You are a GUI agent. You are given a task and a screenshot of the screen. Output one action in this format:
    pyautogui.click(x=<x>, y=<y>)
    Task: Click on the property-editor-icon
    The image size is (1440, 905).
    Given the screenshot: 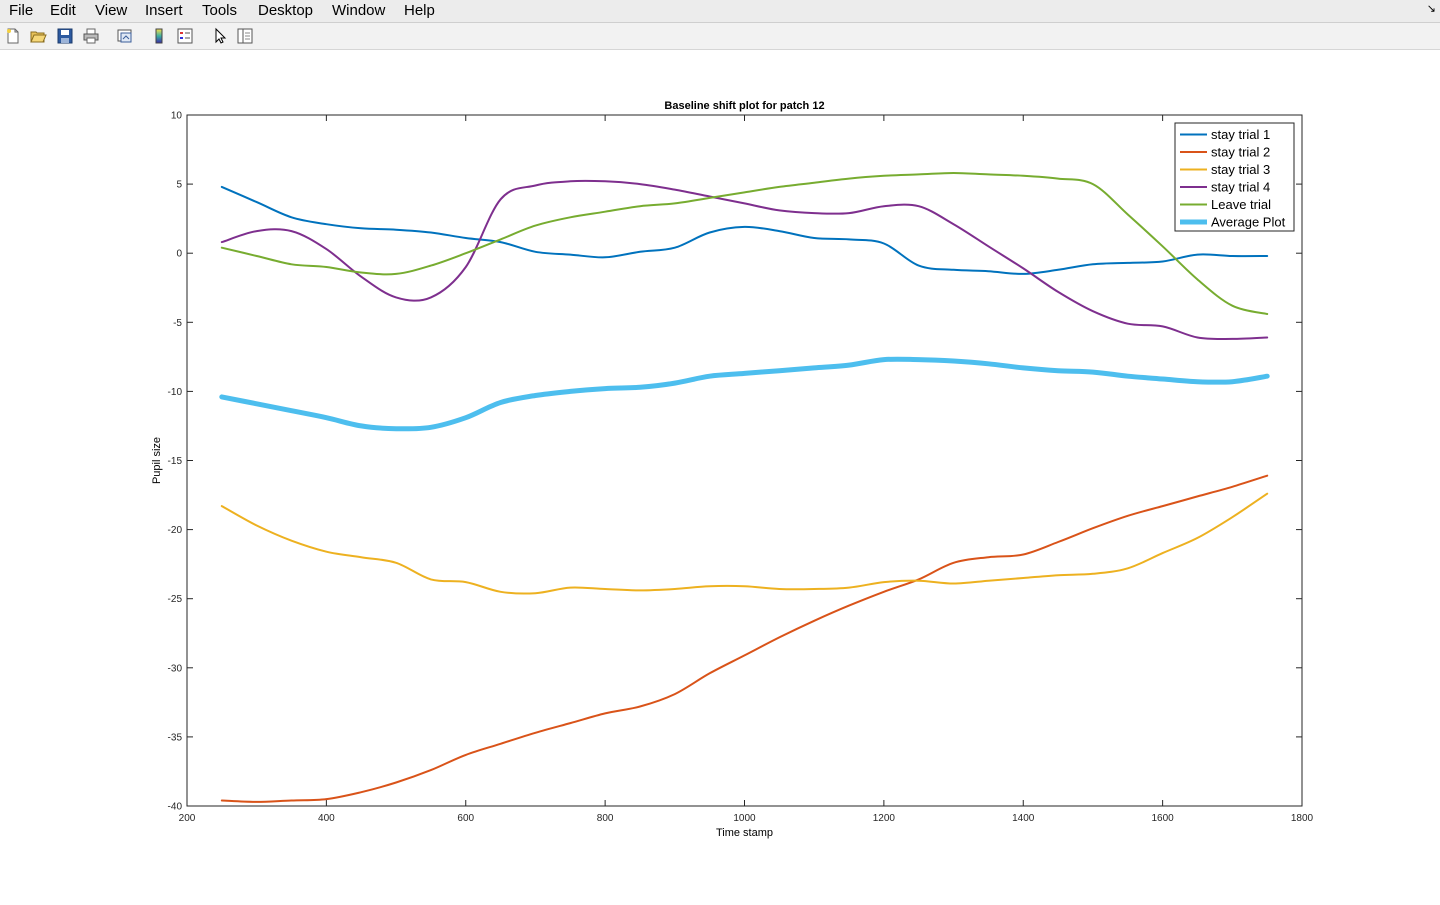 What is the action you would take?
    pyautogui.click(x=245, y=36)
    